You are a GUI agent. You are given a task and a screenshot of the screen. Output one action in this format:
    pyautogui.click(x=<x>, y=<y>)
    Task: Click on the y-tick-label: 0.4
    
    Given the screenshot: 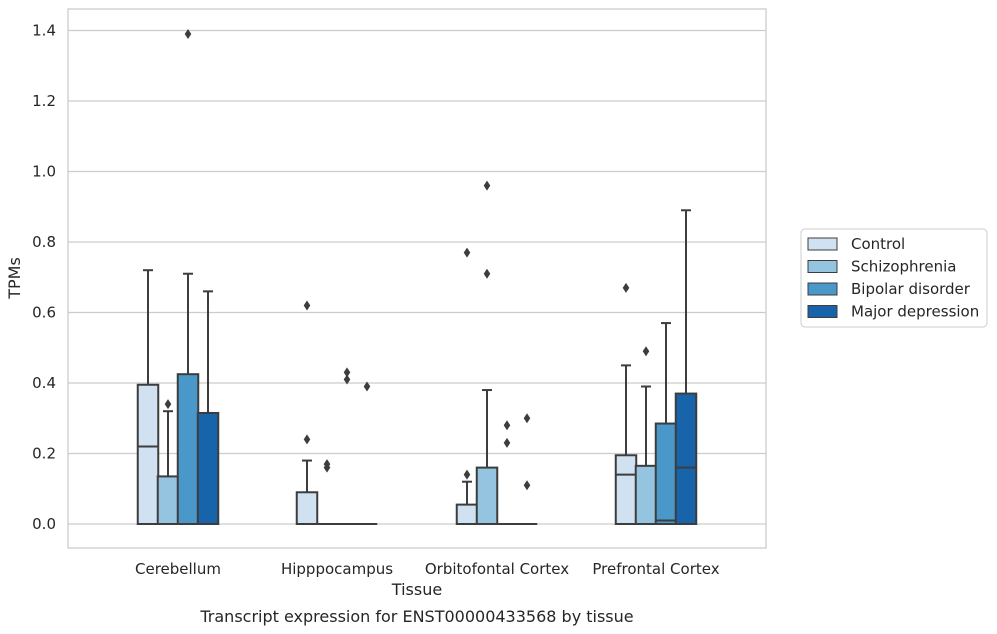 What is the action you would take?
    pyautogui.click(x=44, y=383)
    